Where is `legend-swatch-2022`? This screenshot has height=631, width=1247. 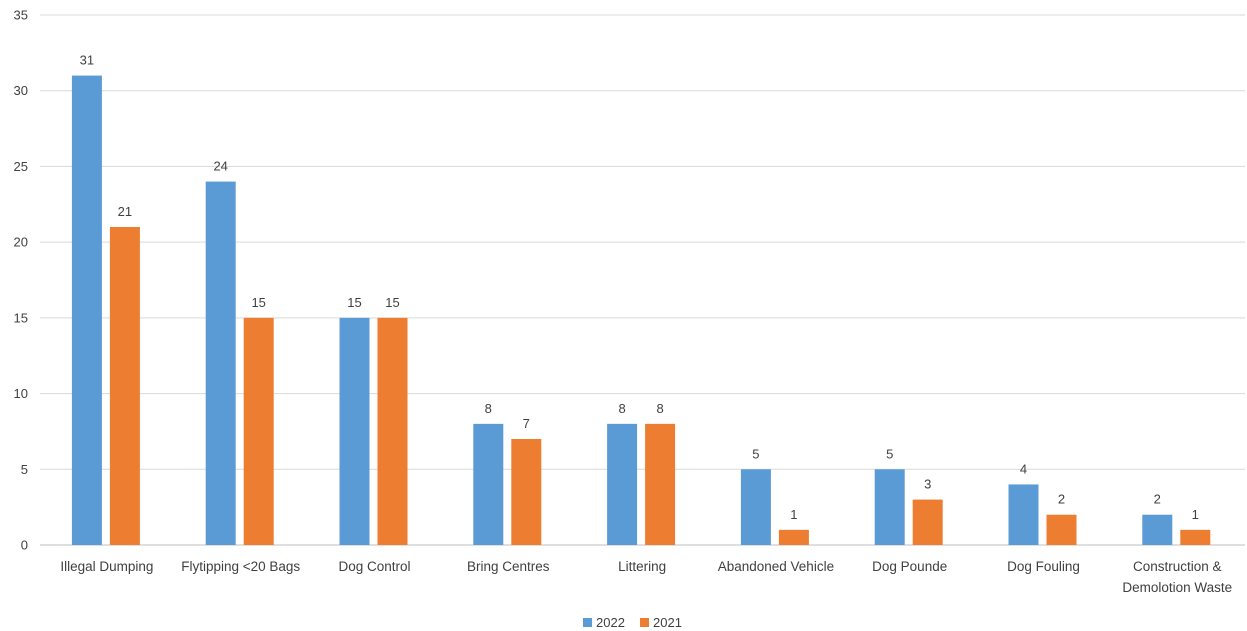 legend-swatch-2022 is located at coordinates (587, 622).